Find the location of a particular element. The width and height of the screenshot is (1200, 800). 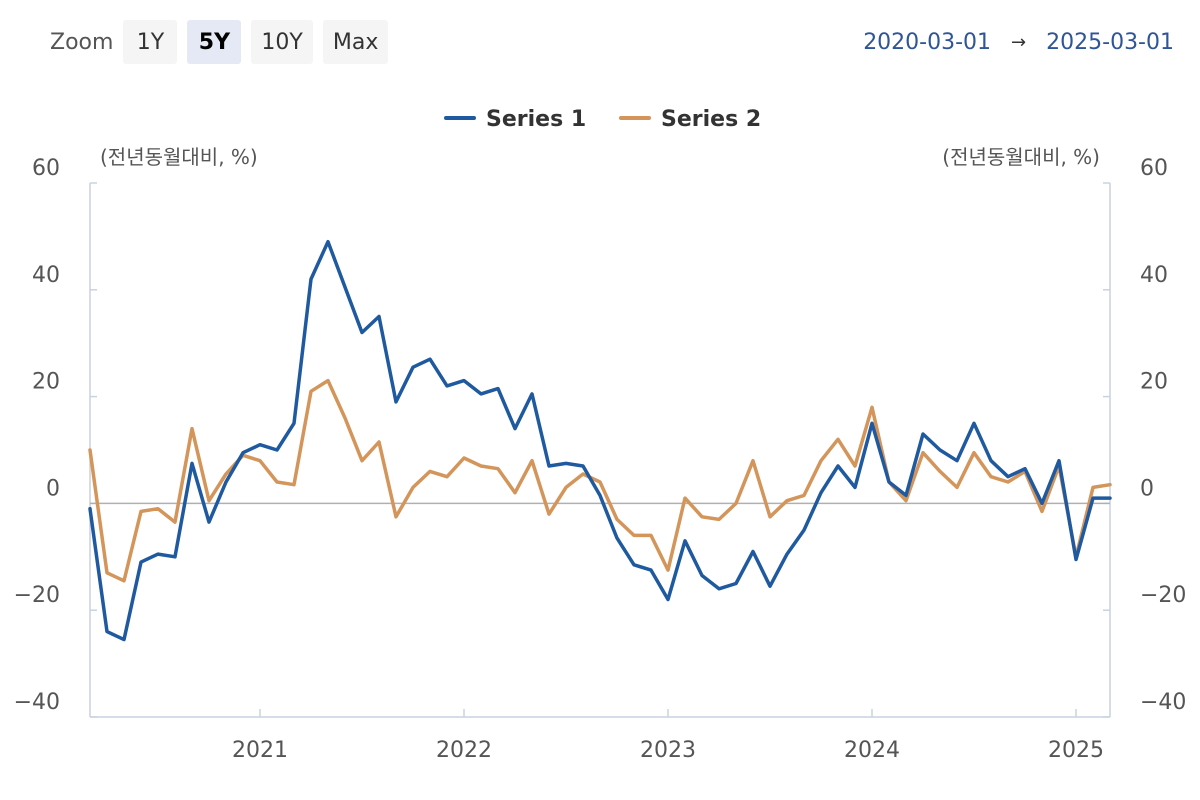

zoom-5y-button: 5Y is located at coordinates (214, 42).